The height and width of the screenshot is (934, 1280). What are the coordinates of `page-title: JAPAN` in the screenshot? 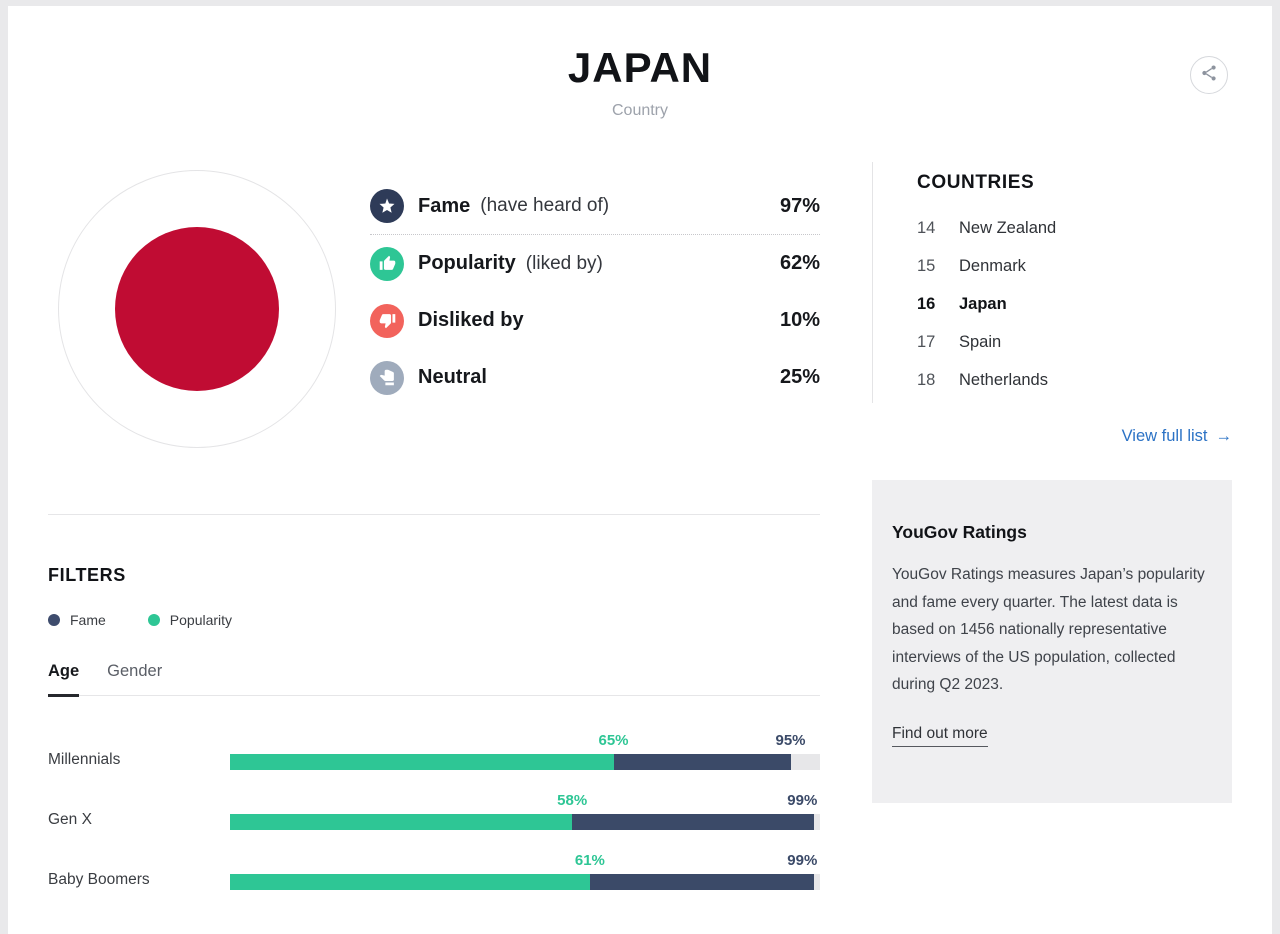 It's located at (640, 67).